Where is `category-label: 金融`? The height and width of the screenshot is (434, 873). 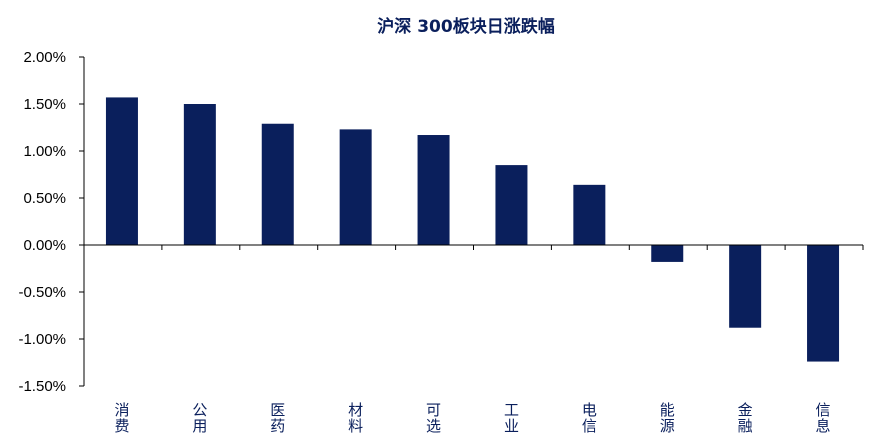 category-label: 金融 is located at coordinates (745, 417).